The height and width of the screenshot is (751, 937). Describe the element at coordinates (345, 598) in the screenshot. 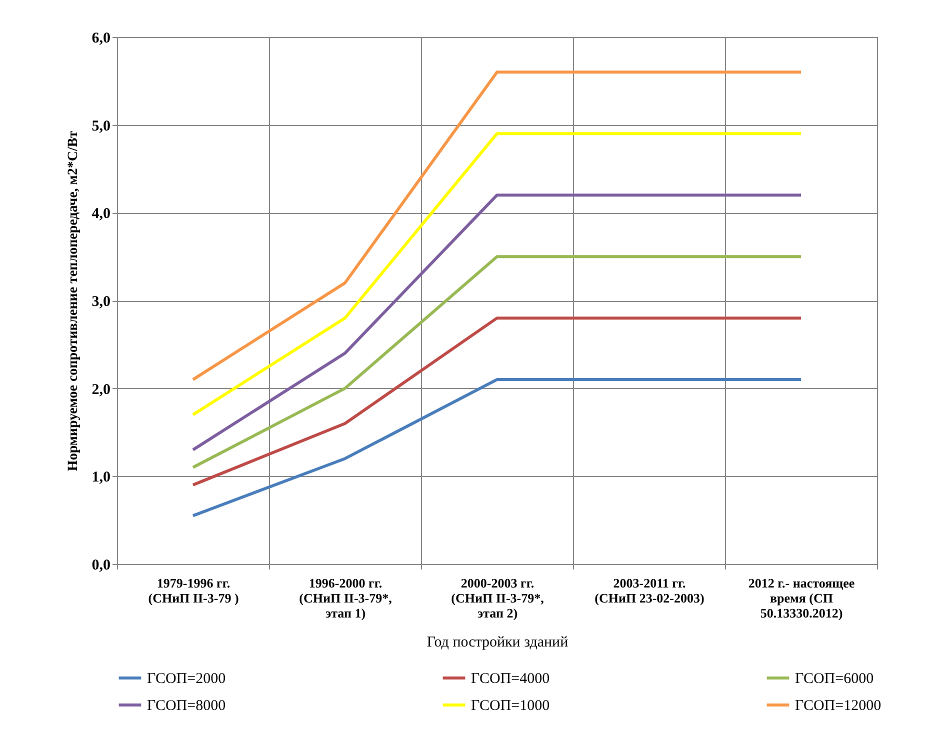

I see `x-tick-label: 1996-2000 гг. (СНиП II-3-79*, этап 1)` at that location.